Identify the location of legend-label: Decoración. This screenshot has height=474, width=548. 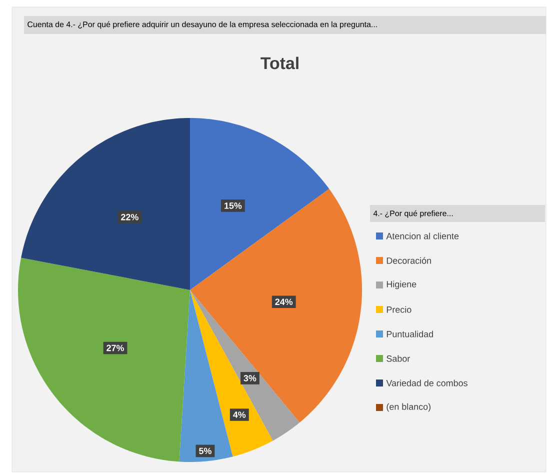
(408, 260).